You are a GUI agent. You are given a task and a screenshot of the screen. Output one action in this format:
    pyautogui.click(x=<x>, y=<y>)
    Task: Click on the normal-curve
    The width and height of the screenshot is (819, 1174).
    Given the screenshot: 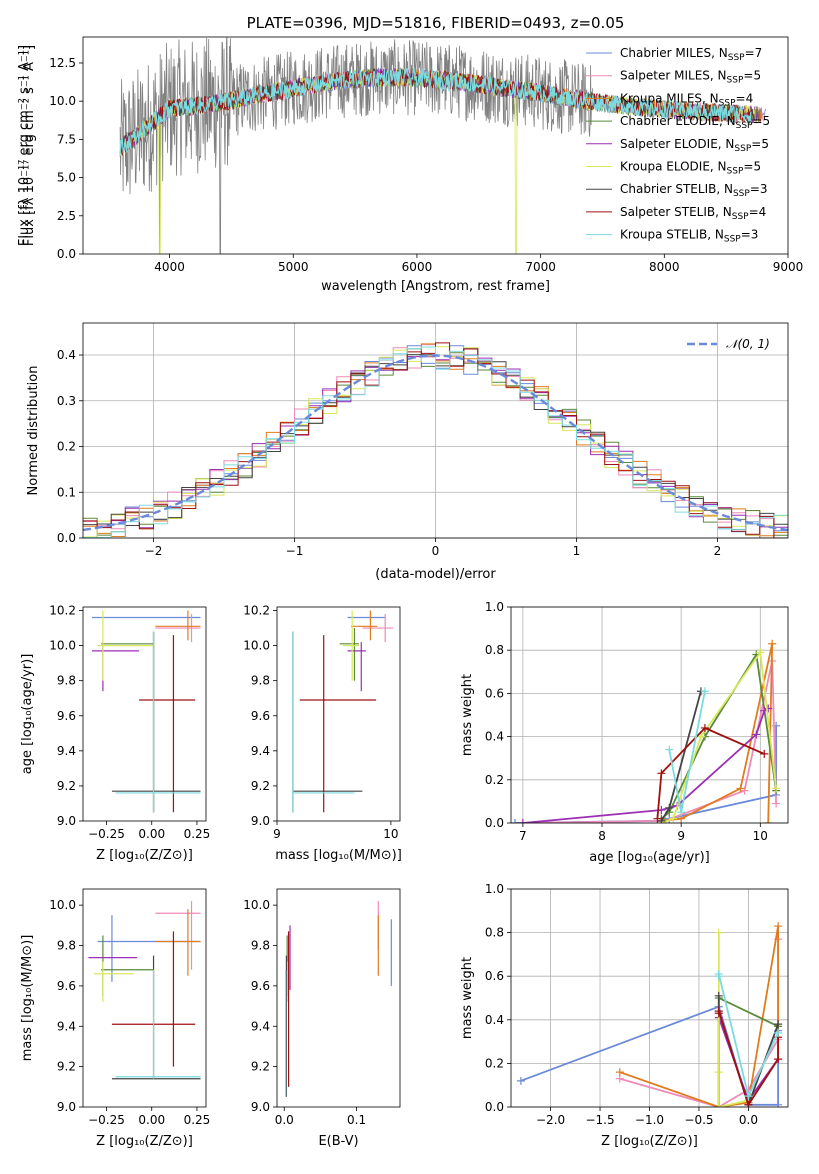 What is the action you would take?
    pyautogui.click(x=435, y=443)
    